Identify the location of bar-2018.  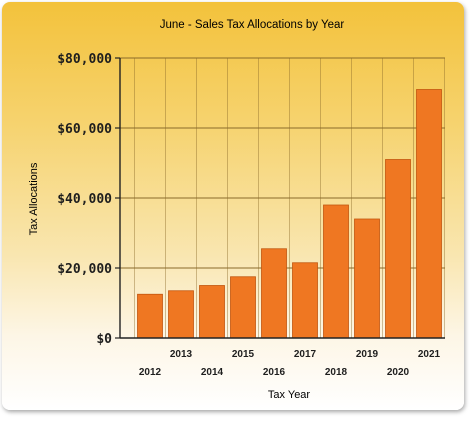
(336, 271).